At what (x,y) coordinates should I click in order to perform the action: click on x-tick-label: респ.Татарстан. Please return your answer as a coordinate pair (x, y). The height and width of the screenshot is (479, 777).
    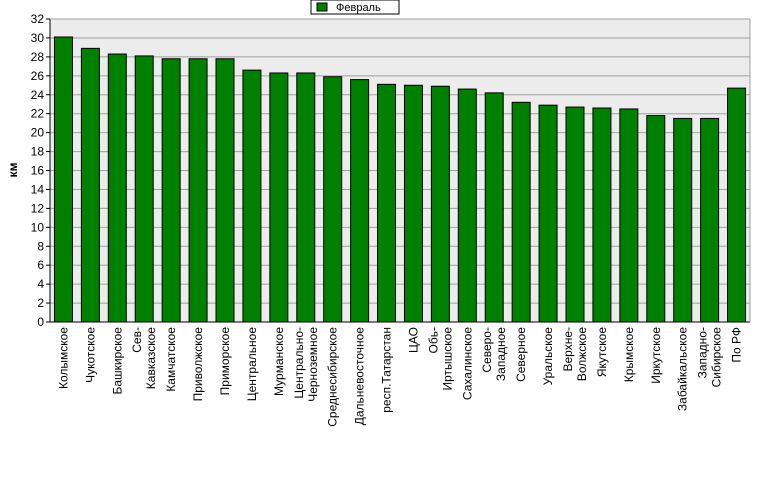
    Looking at the image, I should click on (387, 370).